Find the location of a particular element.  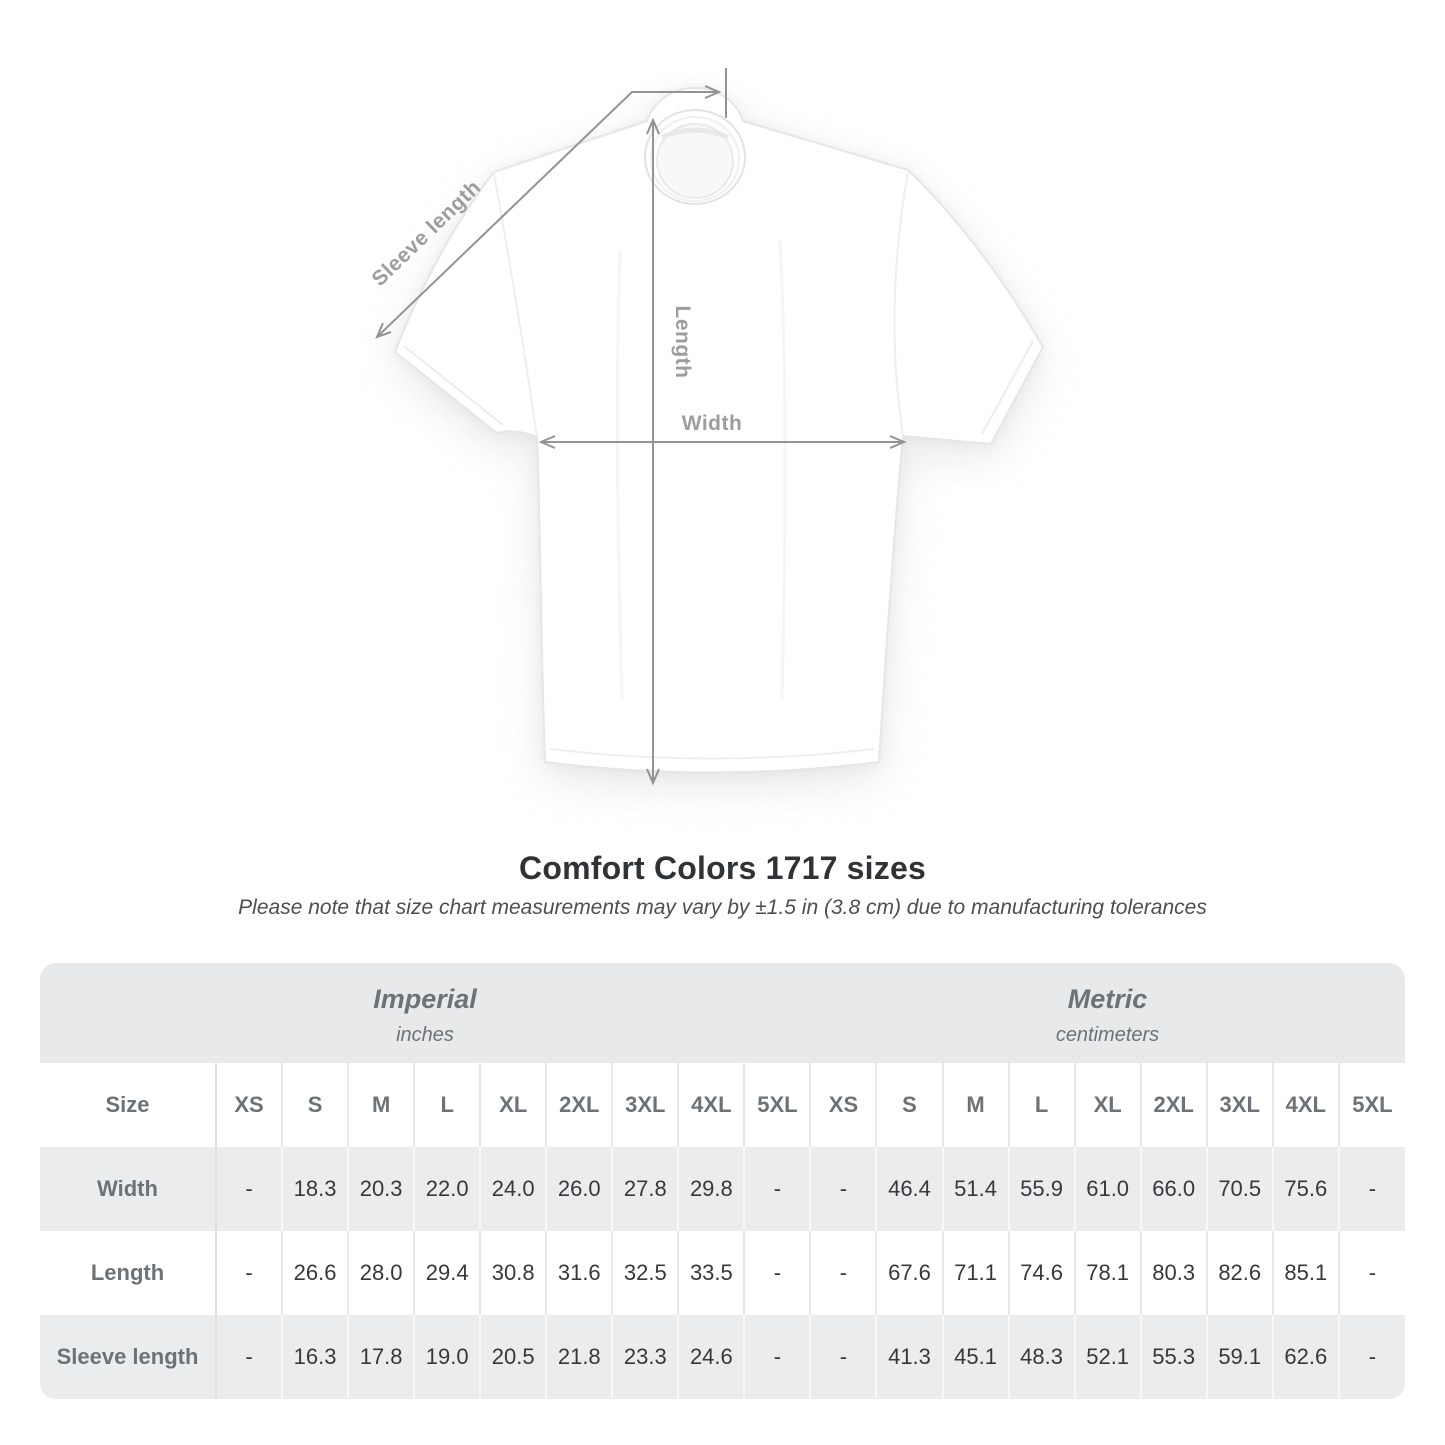

size-value-cell: 20.5 is located at coordinates (513, 1357).